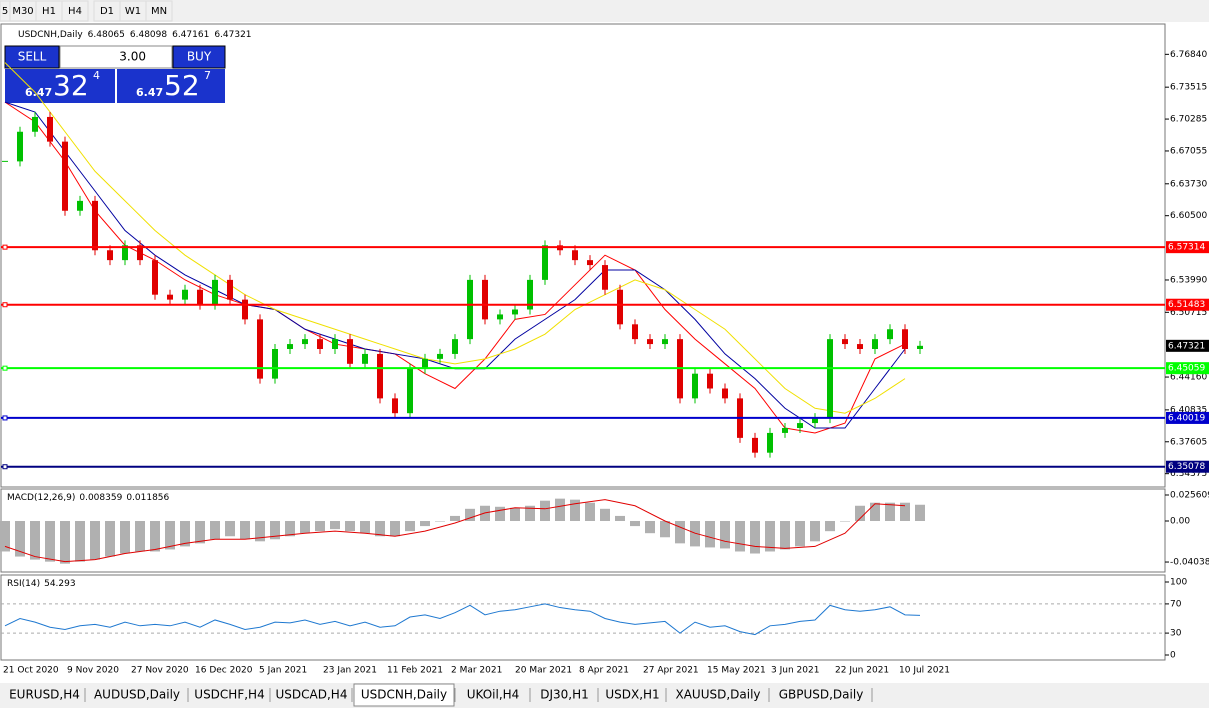 The width and height of the screenshot is (1209, 712). What do you see at coordinates (190, 35) in the screenshot?
I see `header-value: 6.47161` at bounding box center [190, 35].